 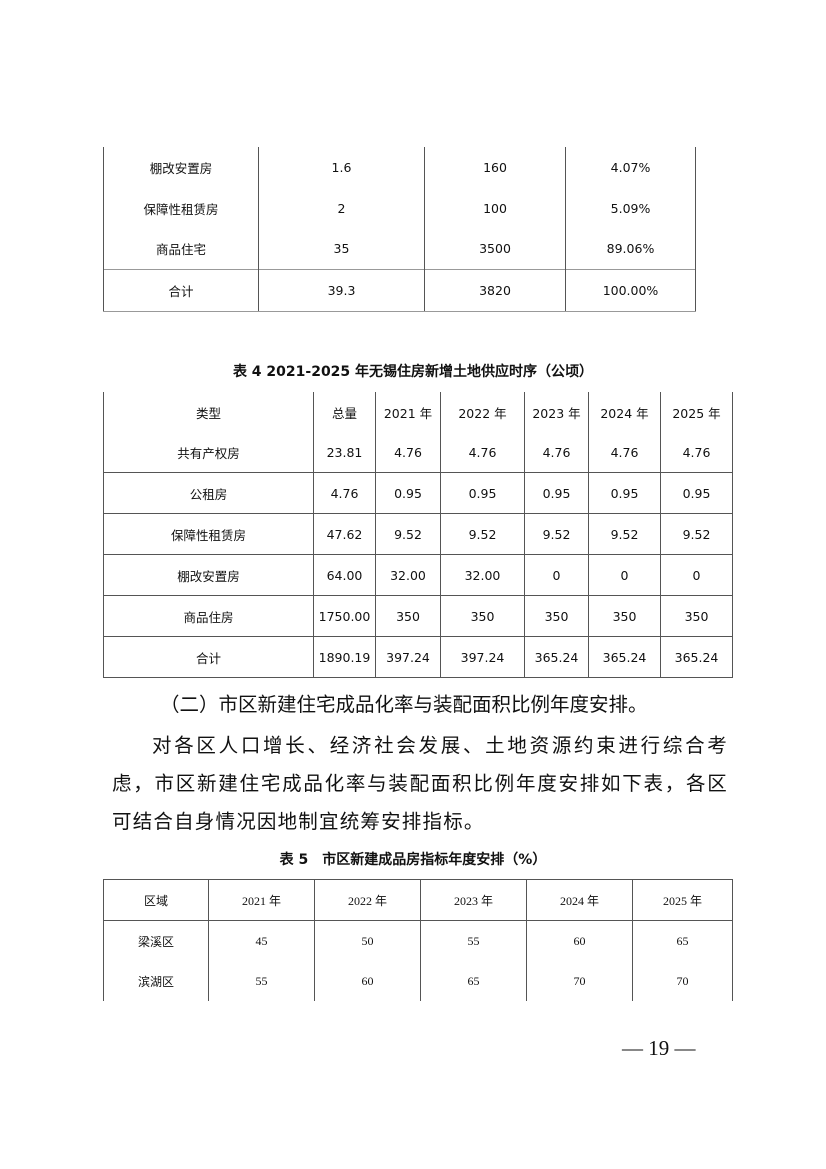 What do you see at coordinates (344, 452) in the screenshot?
I see `table-cell: 23.81` at bounding box center [344, 452].